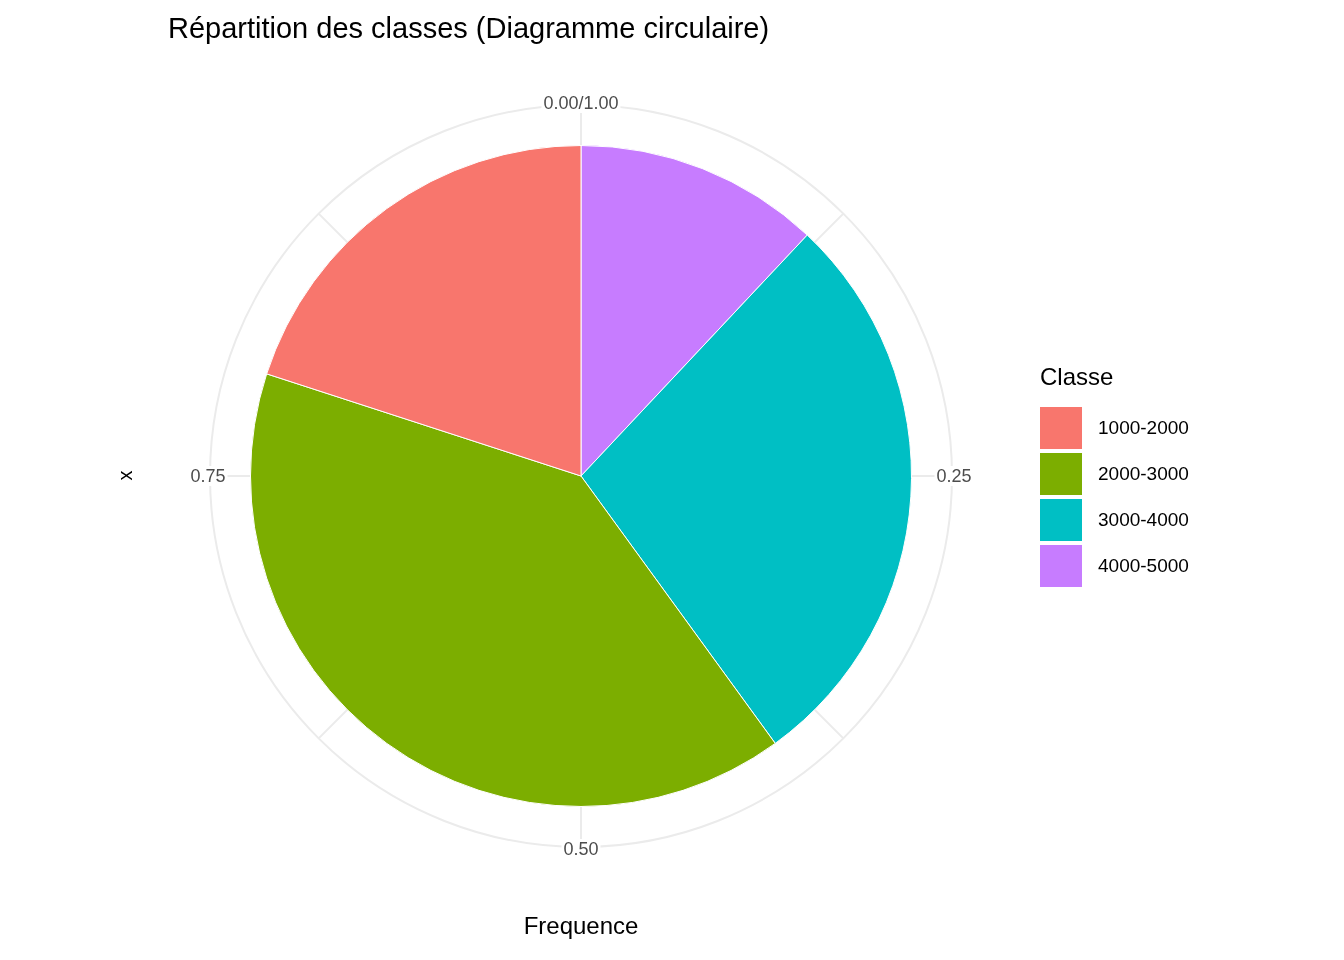 The image size is (1344, 960). I want to click on text: x, so click(125, 475).